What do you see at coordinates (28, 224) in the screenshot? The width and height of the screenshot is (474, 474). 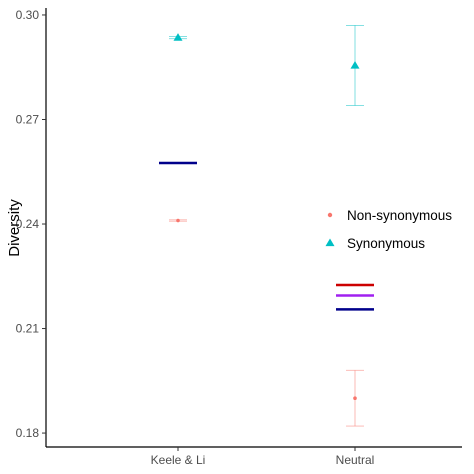 I see `y-tick-label: 0.24` at bounding box center [28, 224].